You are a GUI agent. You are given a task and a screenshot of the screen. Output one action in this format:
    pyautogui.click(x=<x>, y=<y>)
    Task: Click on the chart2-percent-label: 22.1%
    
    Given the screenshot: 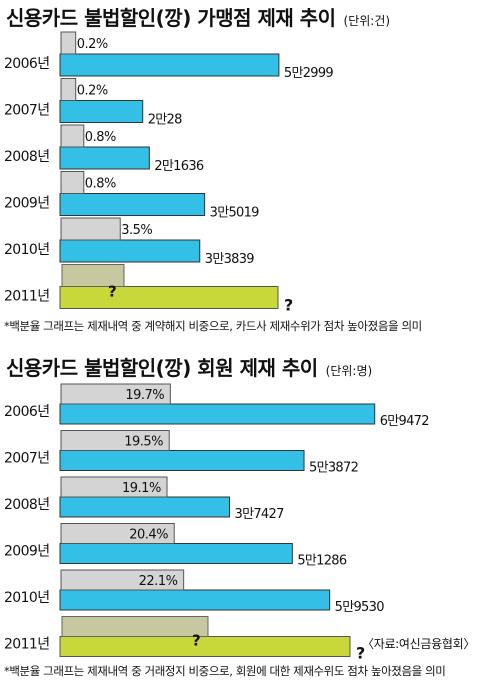 What is the action you would take?
    pyautogui.click(x=158, y=581)
    